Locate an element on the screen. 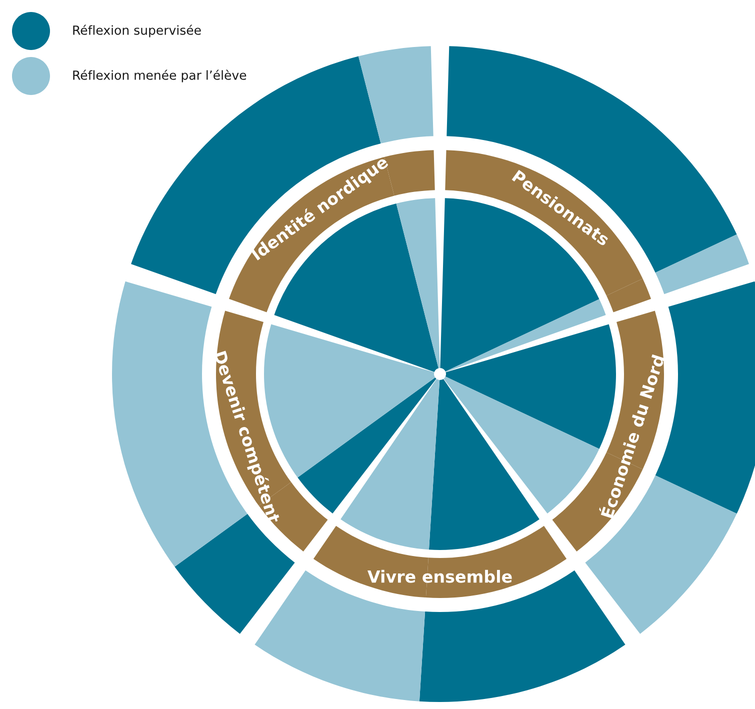 The height and width of the screenshot is (709, 755). text: Vivre ensemble is located at coordinates (439, 576).